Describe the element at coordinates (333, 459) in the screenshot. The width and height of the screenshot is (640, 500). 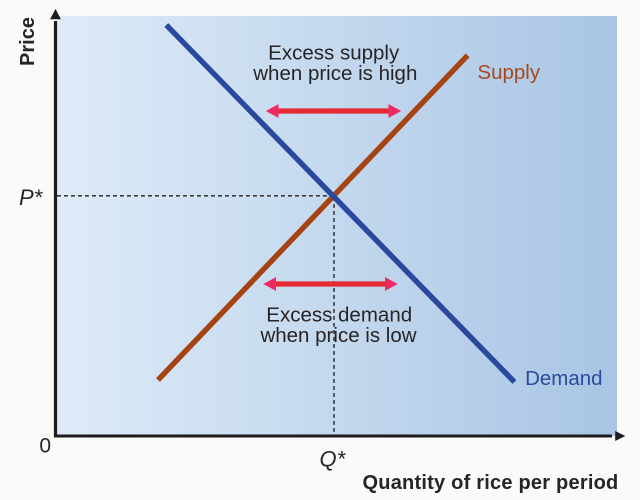
I see `svg-text: Q*` at that location.